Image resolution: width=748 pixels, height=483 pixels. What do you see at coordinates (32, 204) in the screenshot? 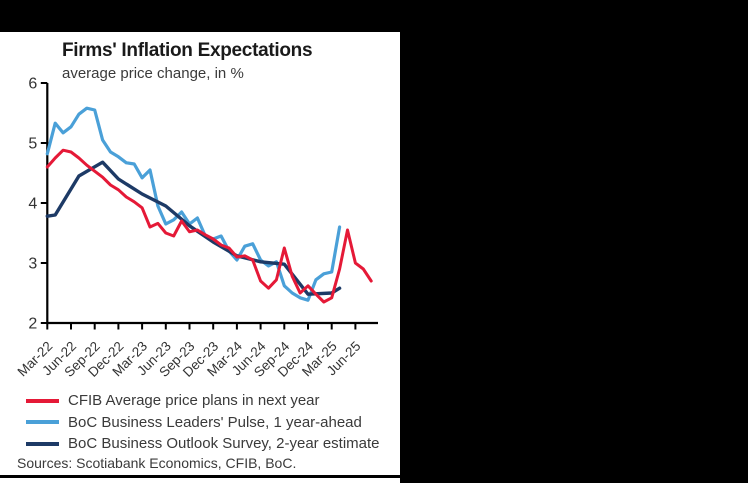
I see `y-tick-label: 4` at bounding box center [32, 204].